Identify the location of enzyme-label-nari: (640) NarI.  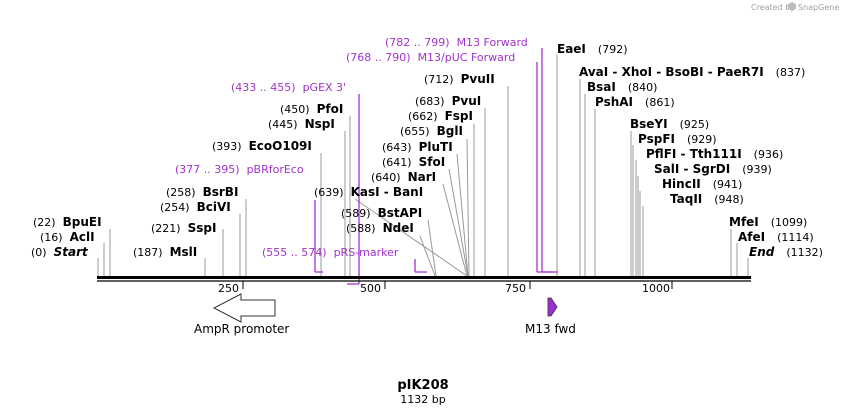
(403, 177).